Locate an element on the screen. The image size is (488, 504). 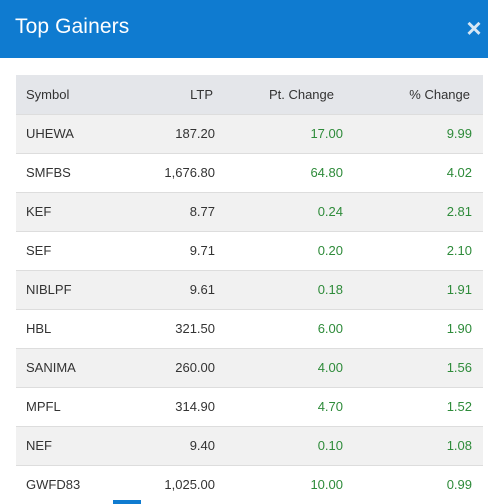
close-icon: × is located at coordinates (474, 28).